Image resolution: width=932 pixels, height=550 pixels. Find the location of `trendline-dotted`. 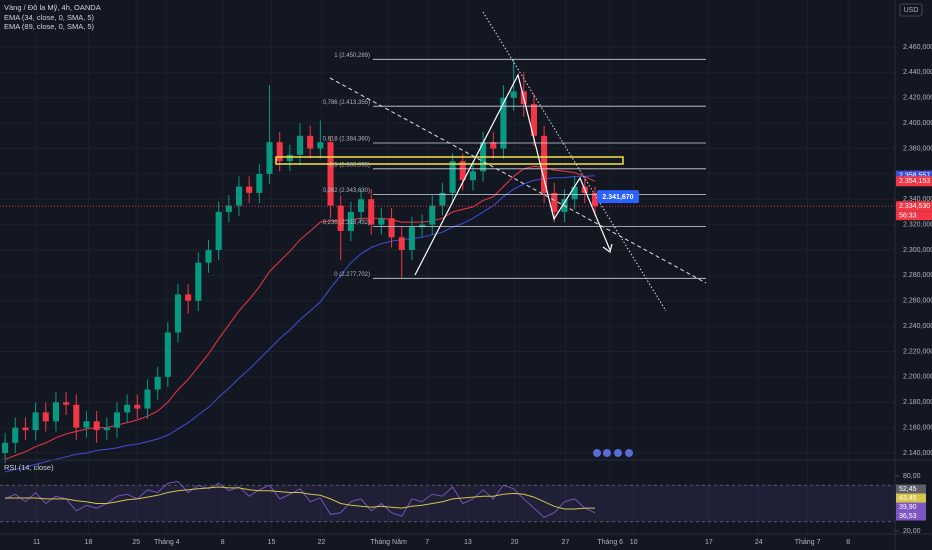

trendline-dotted is located at coordinates (574, 161).